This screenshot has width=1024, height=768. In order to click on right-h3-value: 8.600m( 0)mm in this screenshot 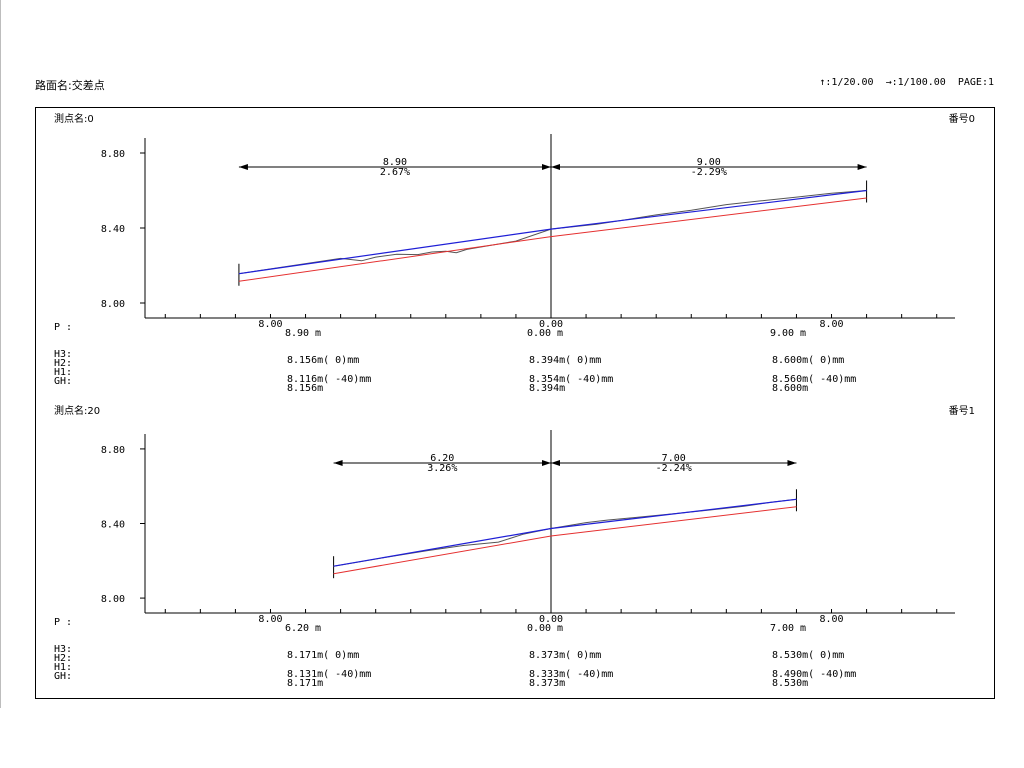, I will do `click(808, 360)`.